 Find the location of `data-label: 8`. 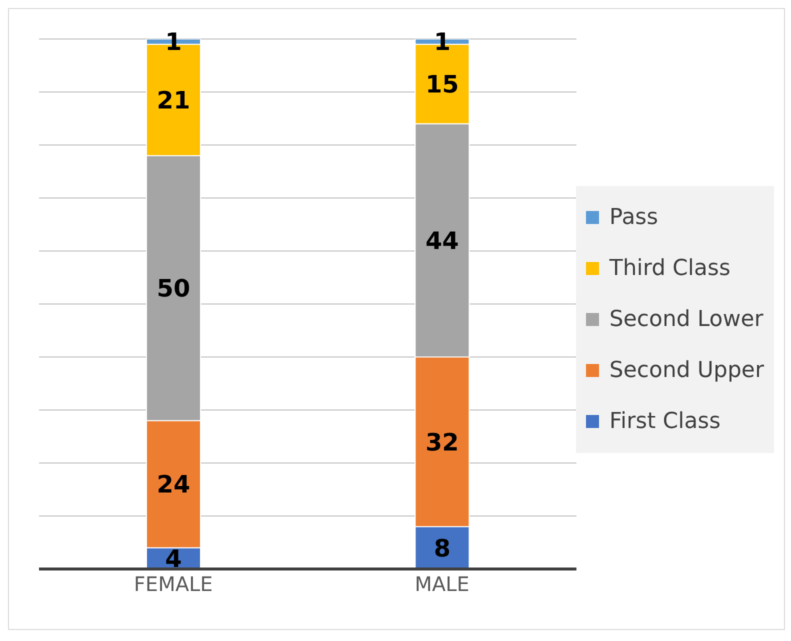

data-label: 8 is located at coordinates (442, 548).